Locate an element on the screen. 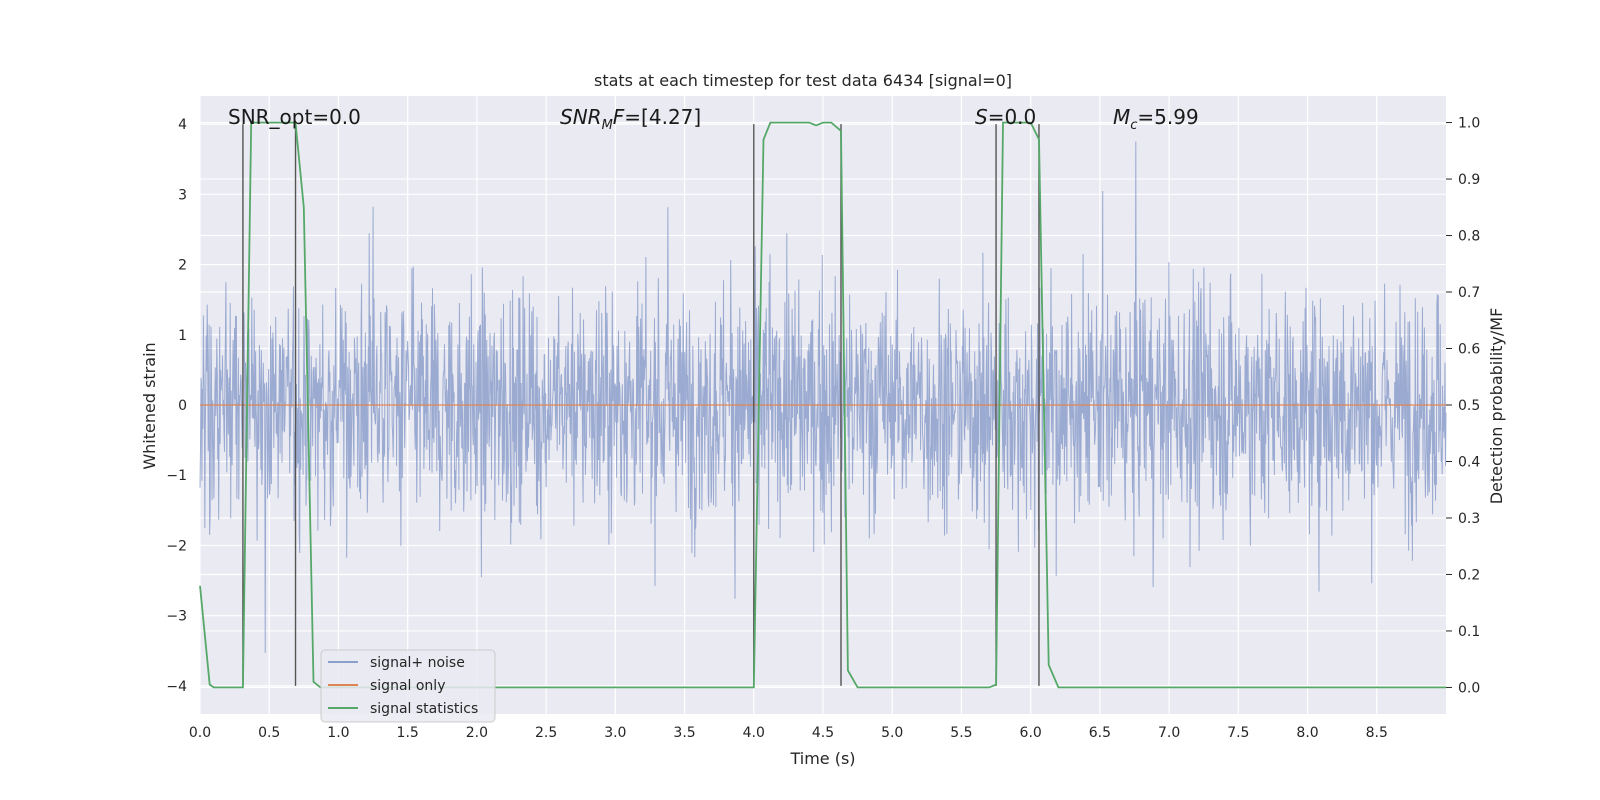 The width and height of the screenshot is (1600, 800). y-tick-1: −3 is located at coordinates (176, 617).